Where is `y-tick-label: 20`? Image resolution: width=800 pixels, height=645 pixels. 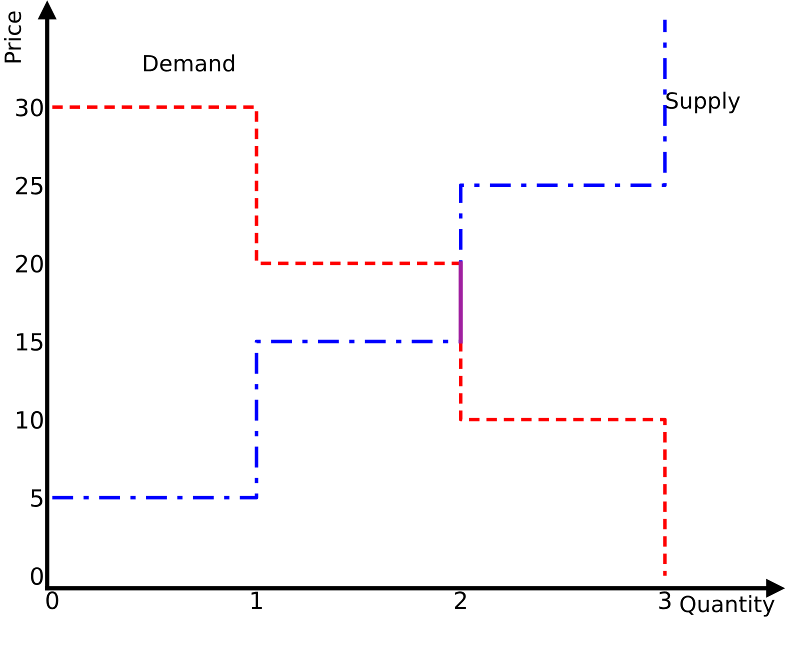 y-tick-label: 20 is located at coordinates (29, 263).